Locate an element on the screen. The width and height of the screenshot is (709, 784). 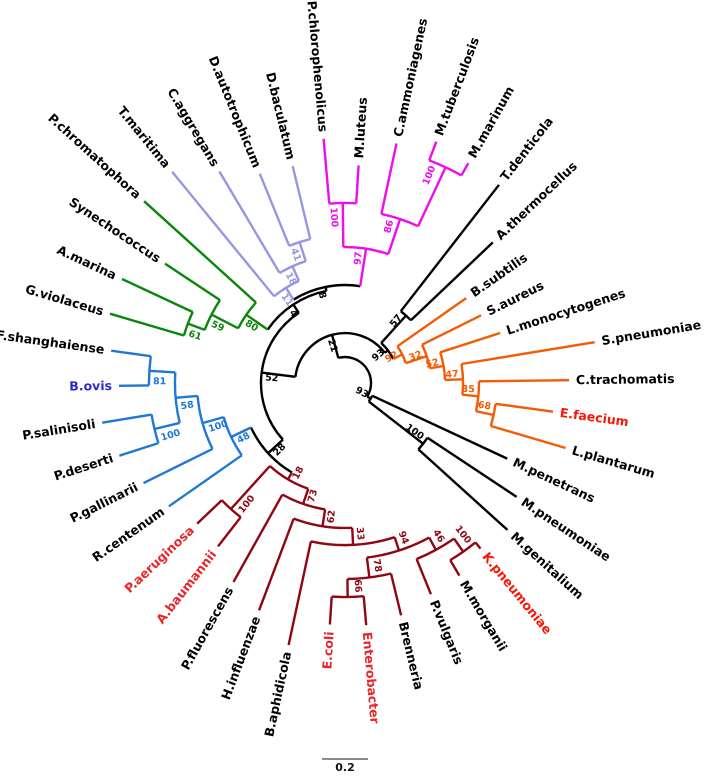
support-value: 58 is located at coordinates (187, 405).